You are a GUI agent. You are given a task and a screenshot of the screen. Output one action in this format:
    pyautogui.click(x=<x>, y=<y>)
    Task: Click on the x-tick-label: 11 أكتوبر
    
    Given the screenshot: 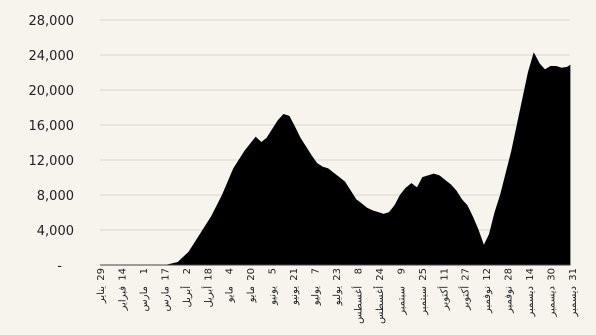 What is the action you would take?
    pyautogui.click(x=443, y=289)
    